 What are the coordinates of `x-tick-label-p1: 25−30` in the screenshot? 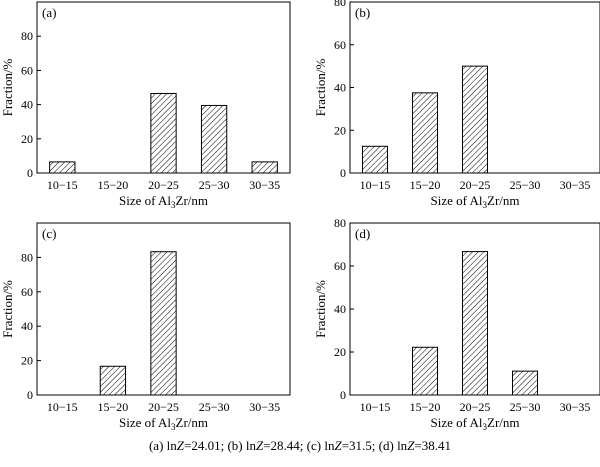 It's located at (214, 185).